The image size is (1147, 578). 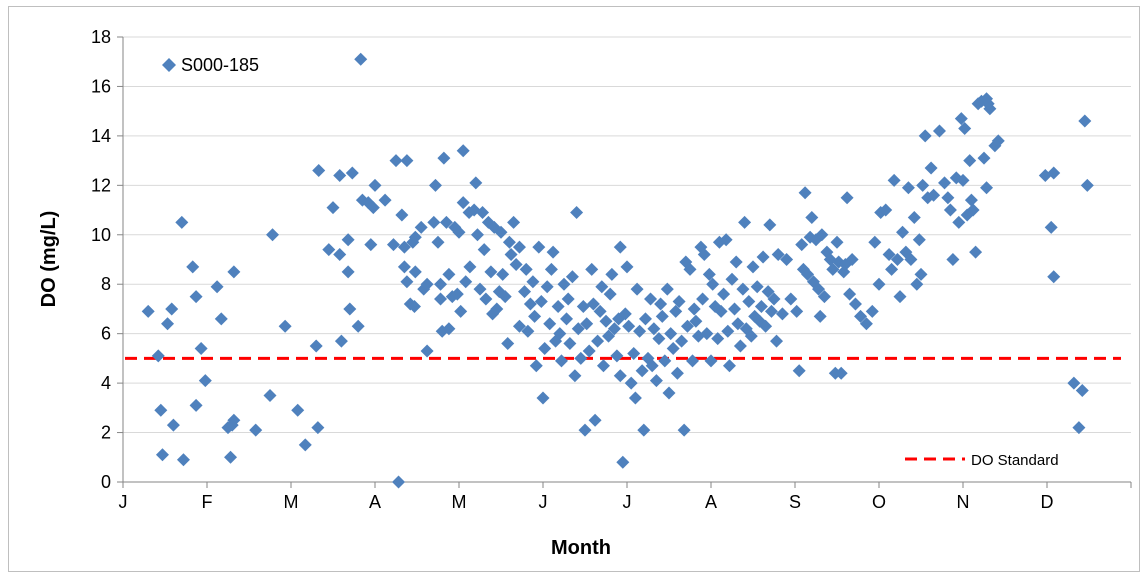 I want to click on legend-diamond-marker, so click(x=169, y=65).